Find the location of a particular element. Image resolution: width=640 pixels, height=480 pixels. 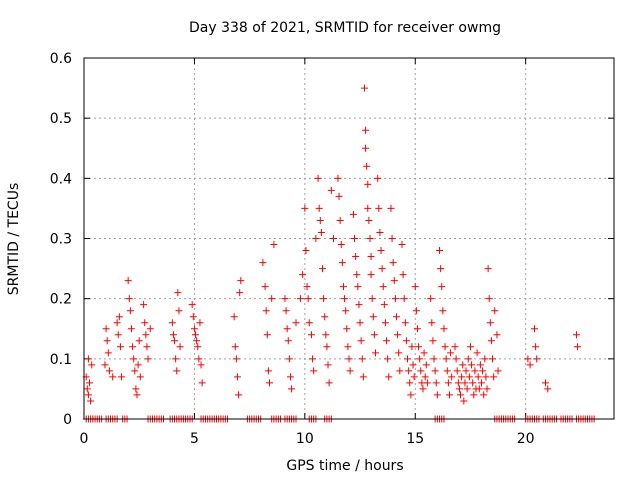

x-tick-label: 0 is located at coordinates (84, 439).